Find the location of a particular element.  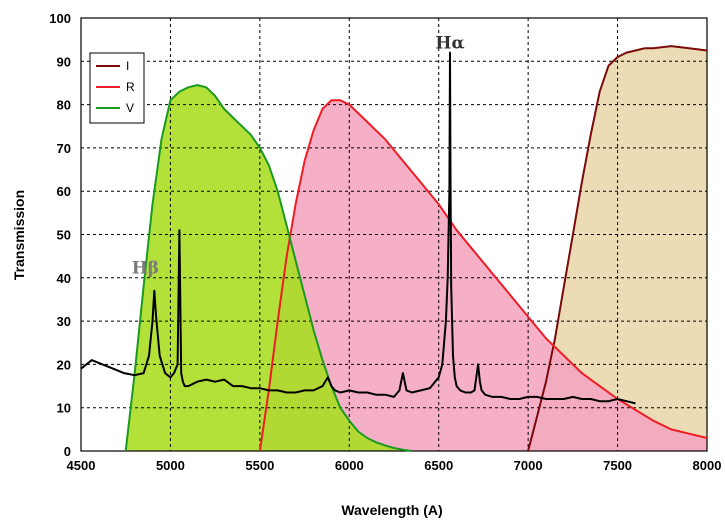

x-tick-label: 5500 is located at coordinates (259, 465).